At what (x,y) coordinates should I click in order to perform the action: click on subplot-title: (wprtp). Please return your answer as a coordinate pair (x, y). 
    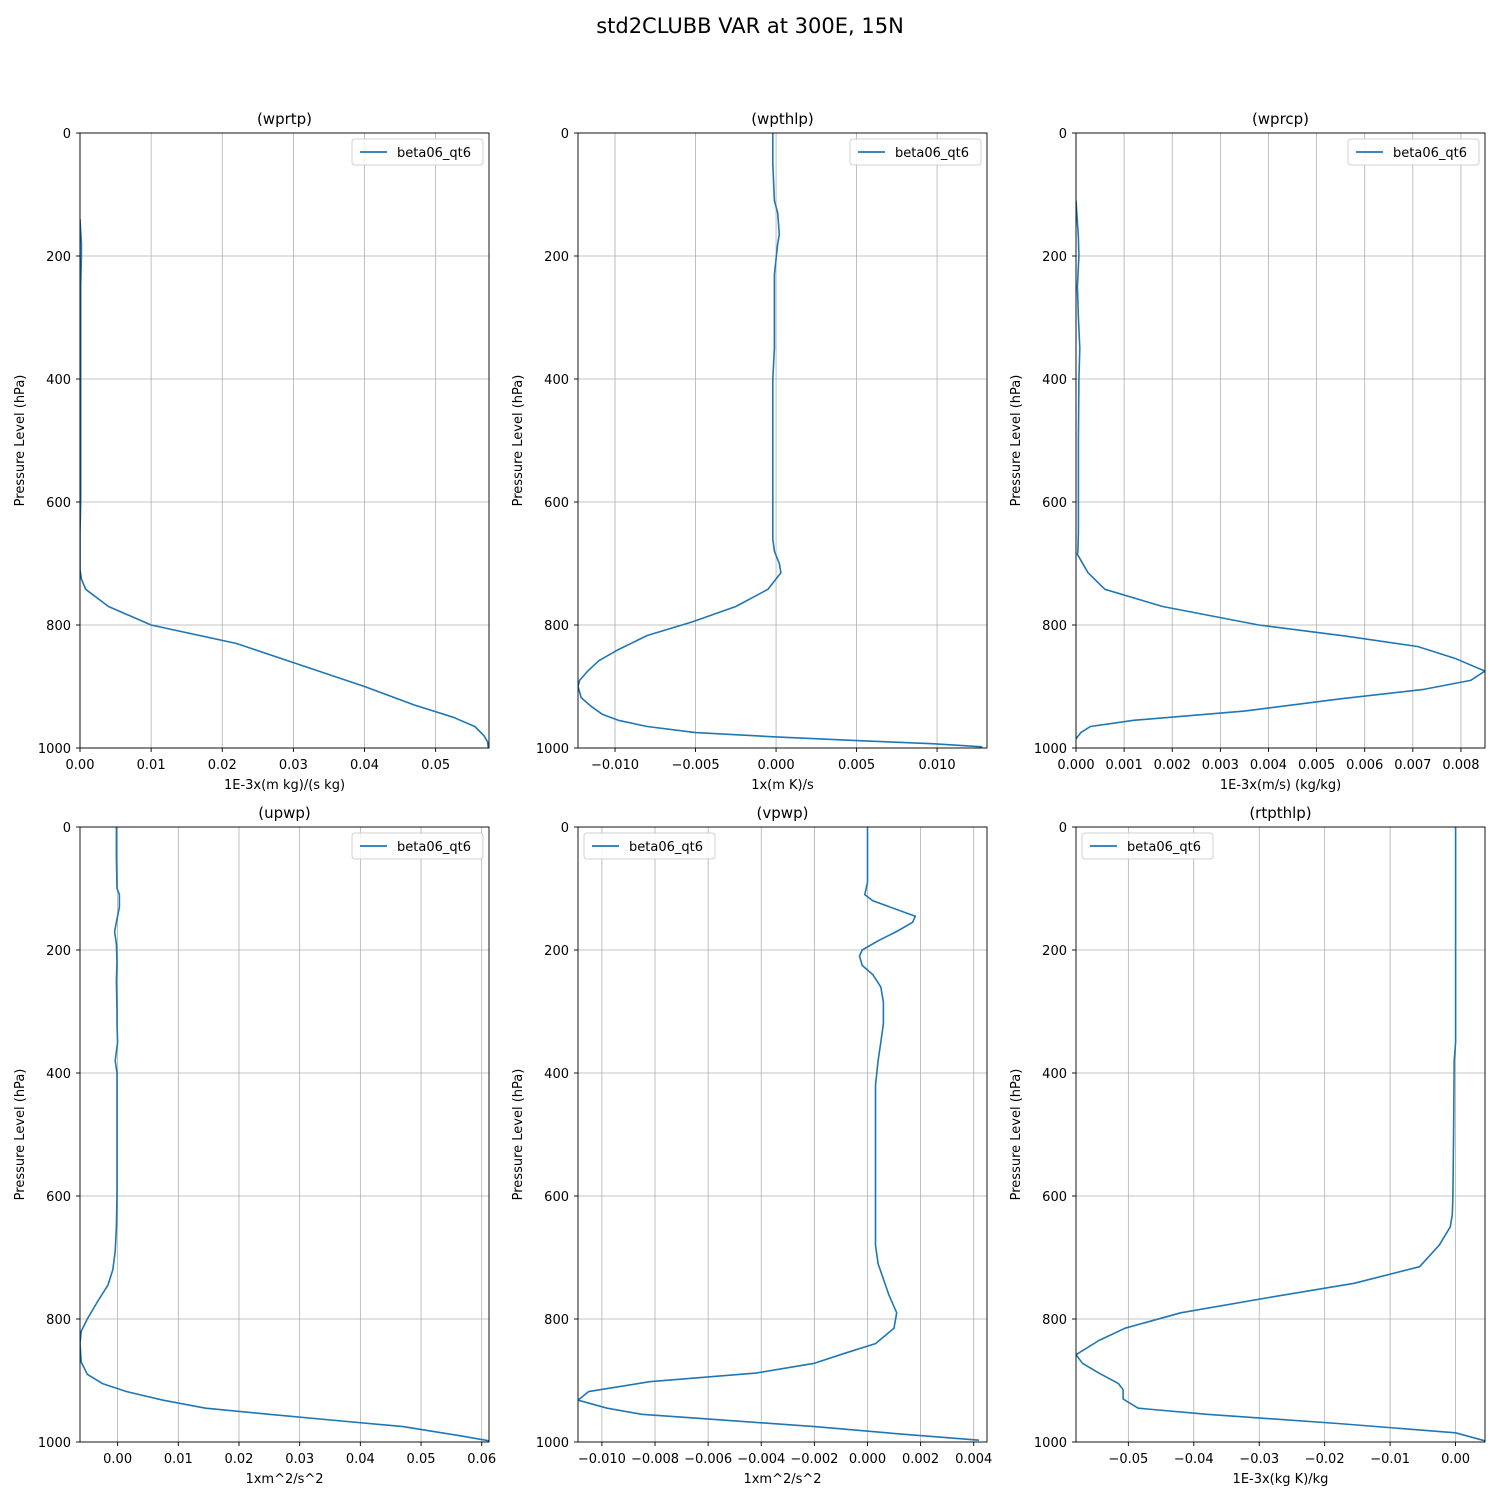
    Looking at the image, I should click on (284, 119).